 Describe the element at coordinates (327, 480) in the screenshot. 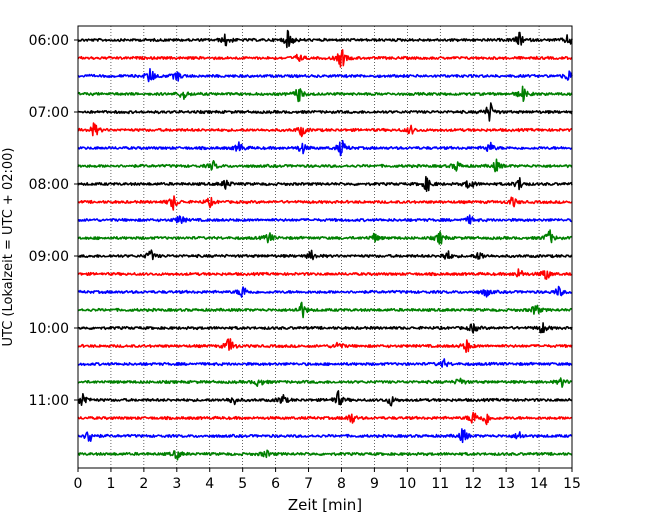

I see `x-axis-ticks: 0 1 2 3 4 5 6 7 8 9 10 11 12 13 14 15` at that location.